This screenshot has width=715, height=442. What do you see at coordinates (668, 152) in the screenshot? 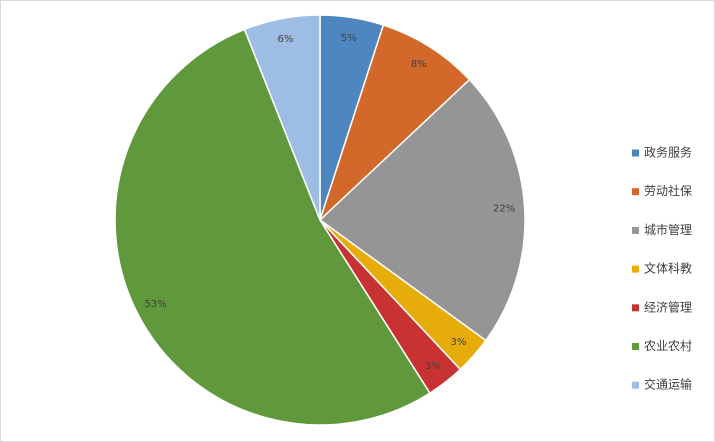
I see `legend-label: 政务服务` at bounding box center [668, 152].